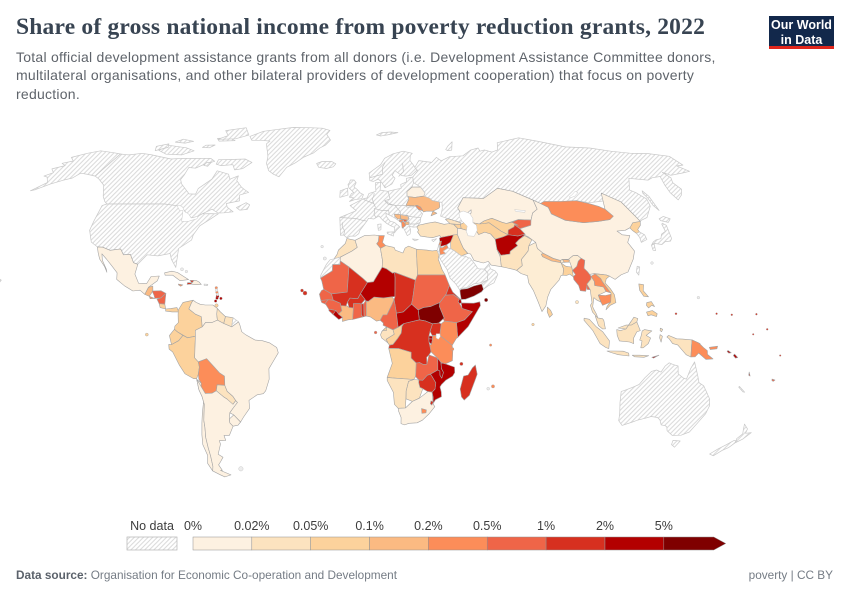  I want to click on svg-text: 0.02%, so click(251, 526).